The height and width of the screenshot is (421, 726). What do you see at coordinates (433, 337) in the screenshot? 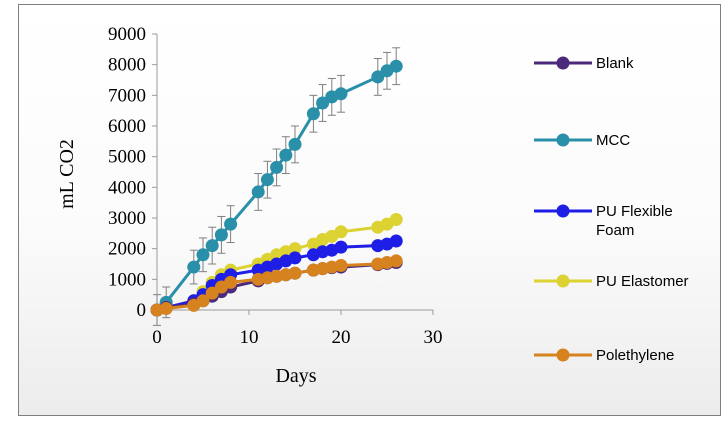
I see `x-tick-label: 30` at bounding box center [433, 337].